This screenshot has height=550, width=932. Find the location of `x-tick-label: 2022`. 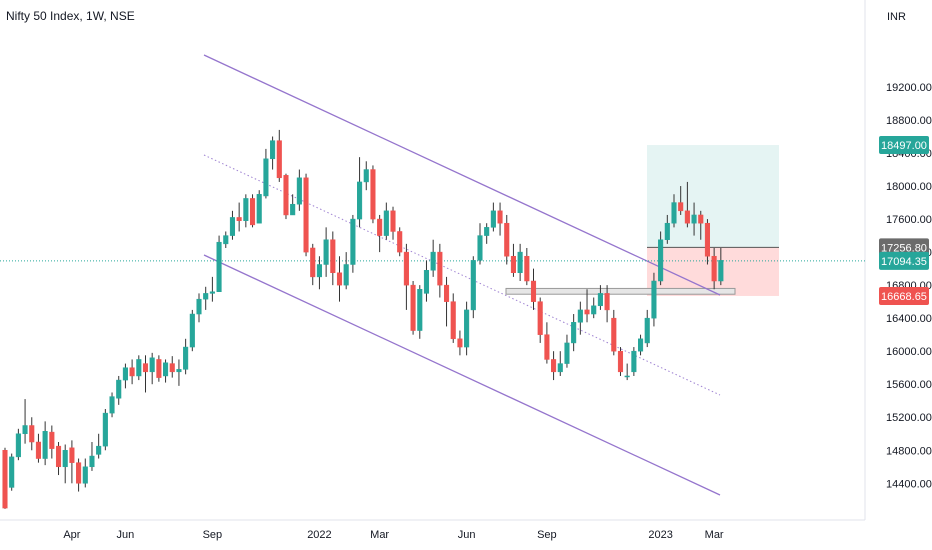

x-tick-label: 2022 is located at coordinates (319, 535).